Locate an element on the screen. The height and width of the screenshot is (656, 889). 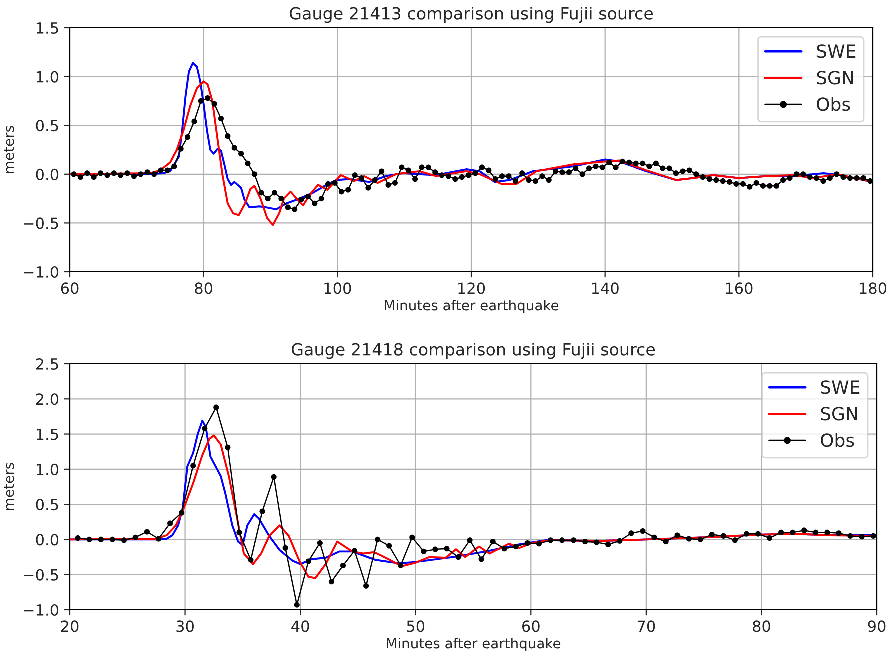
chart-title: Gauge 21413 comparison using Fujii source is located at coordinates (472, 15).